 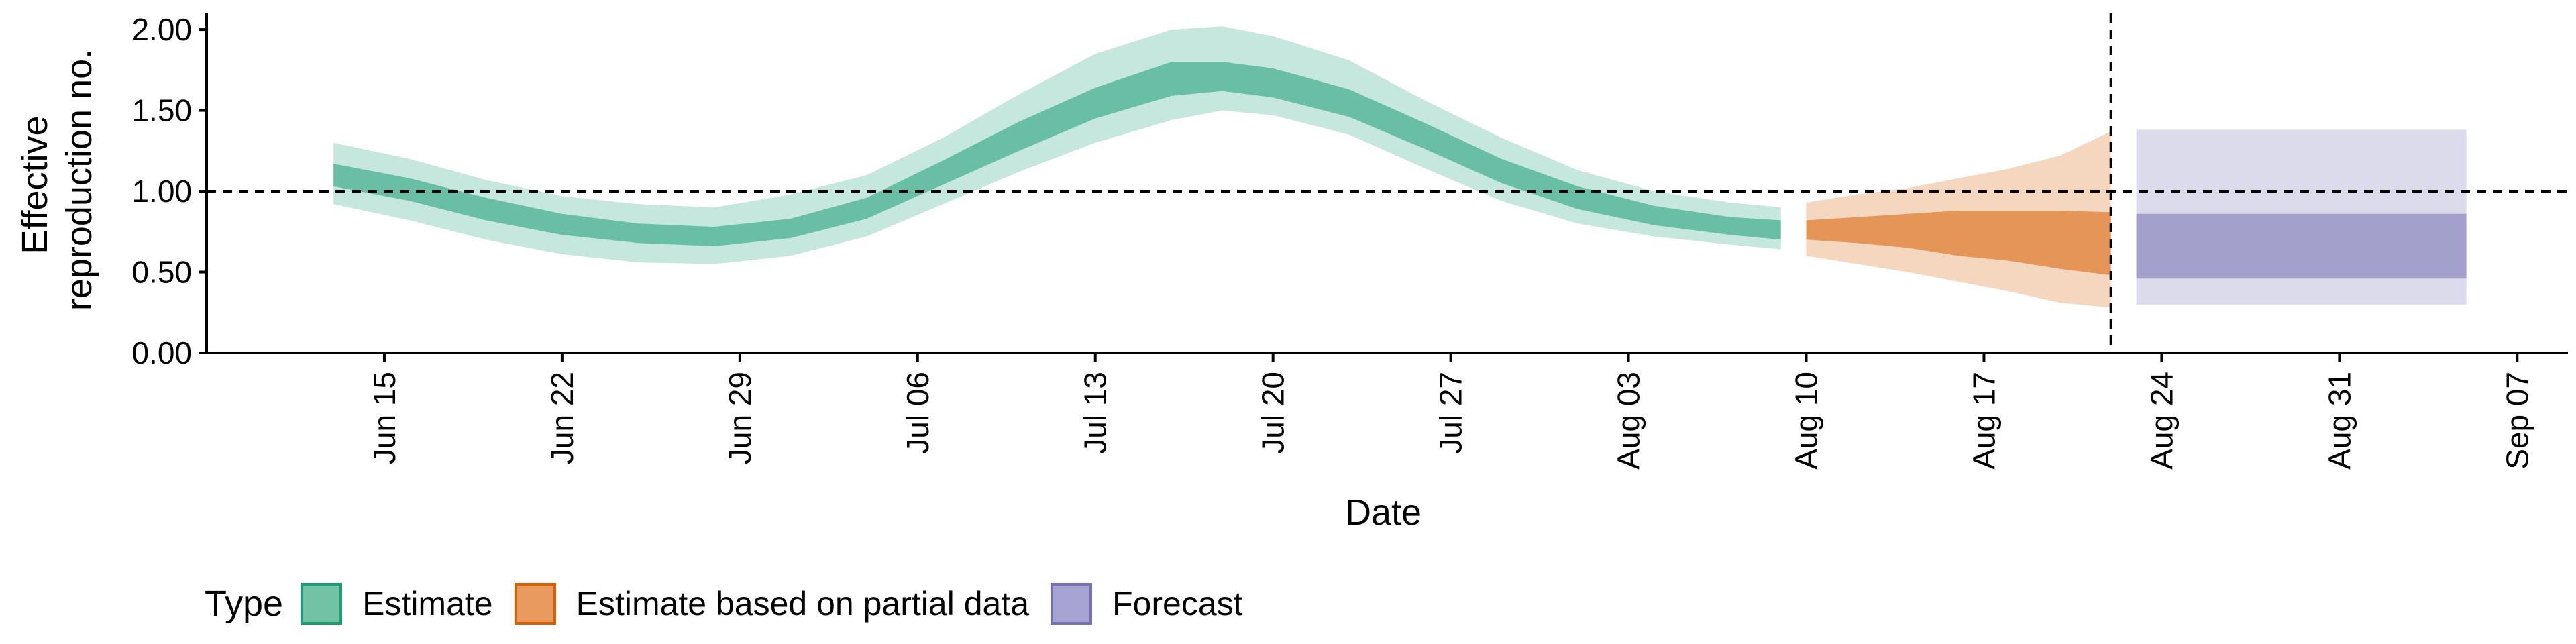 What do you see at coordinates (1072, 604) in the screenshot?
I see `legend-swatch-forecast` at bounding box center [1072, 604].